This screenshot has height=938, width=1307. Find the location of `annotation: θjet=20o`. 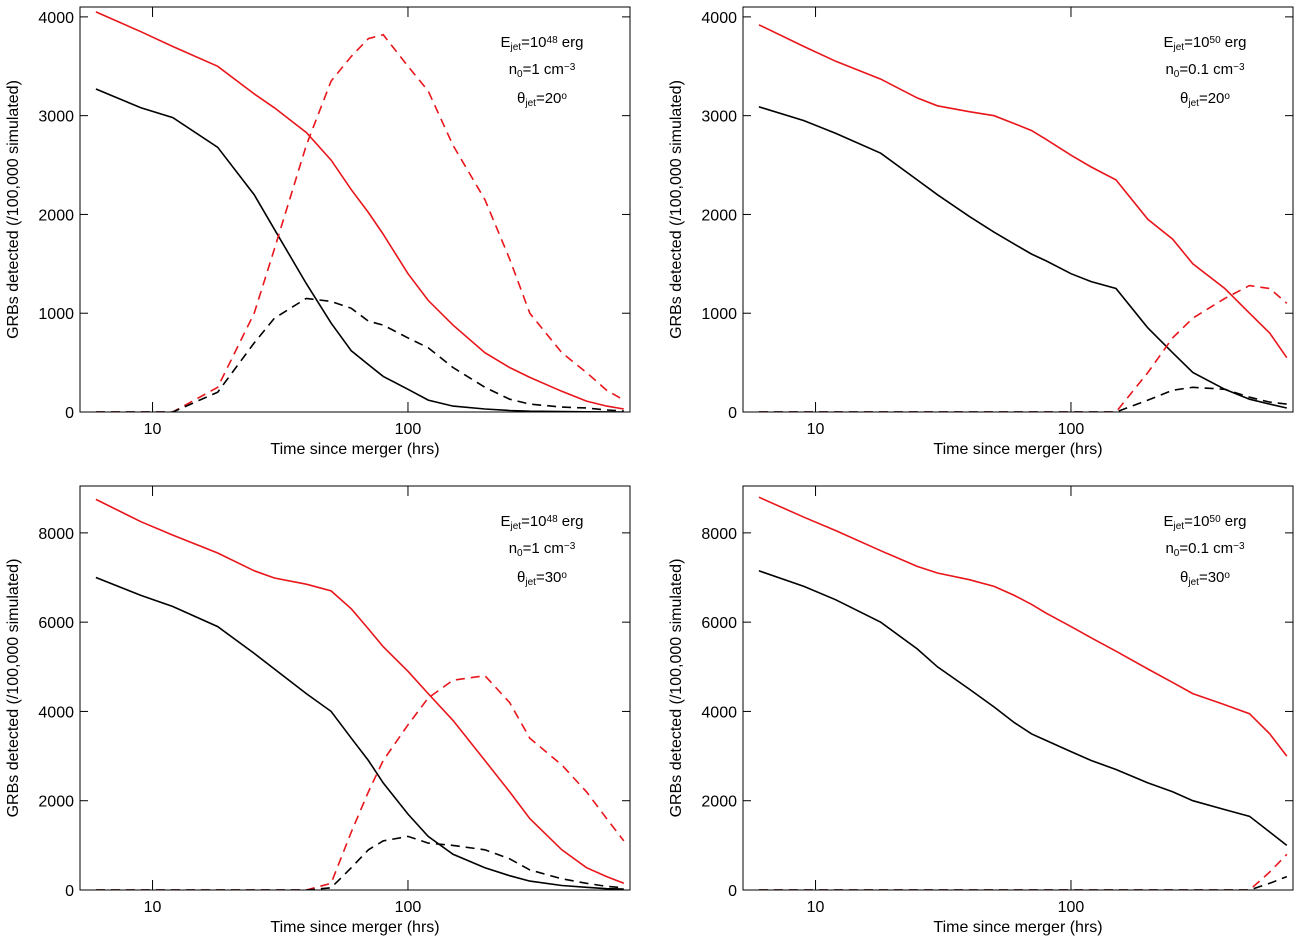

annotation: θjet=20o is located at coordinates (542, 99).